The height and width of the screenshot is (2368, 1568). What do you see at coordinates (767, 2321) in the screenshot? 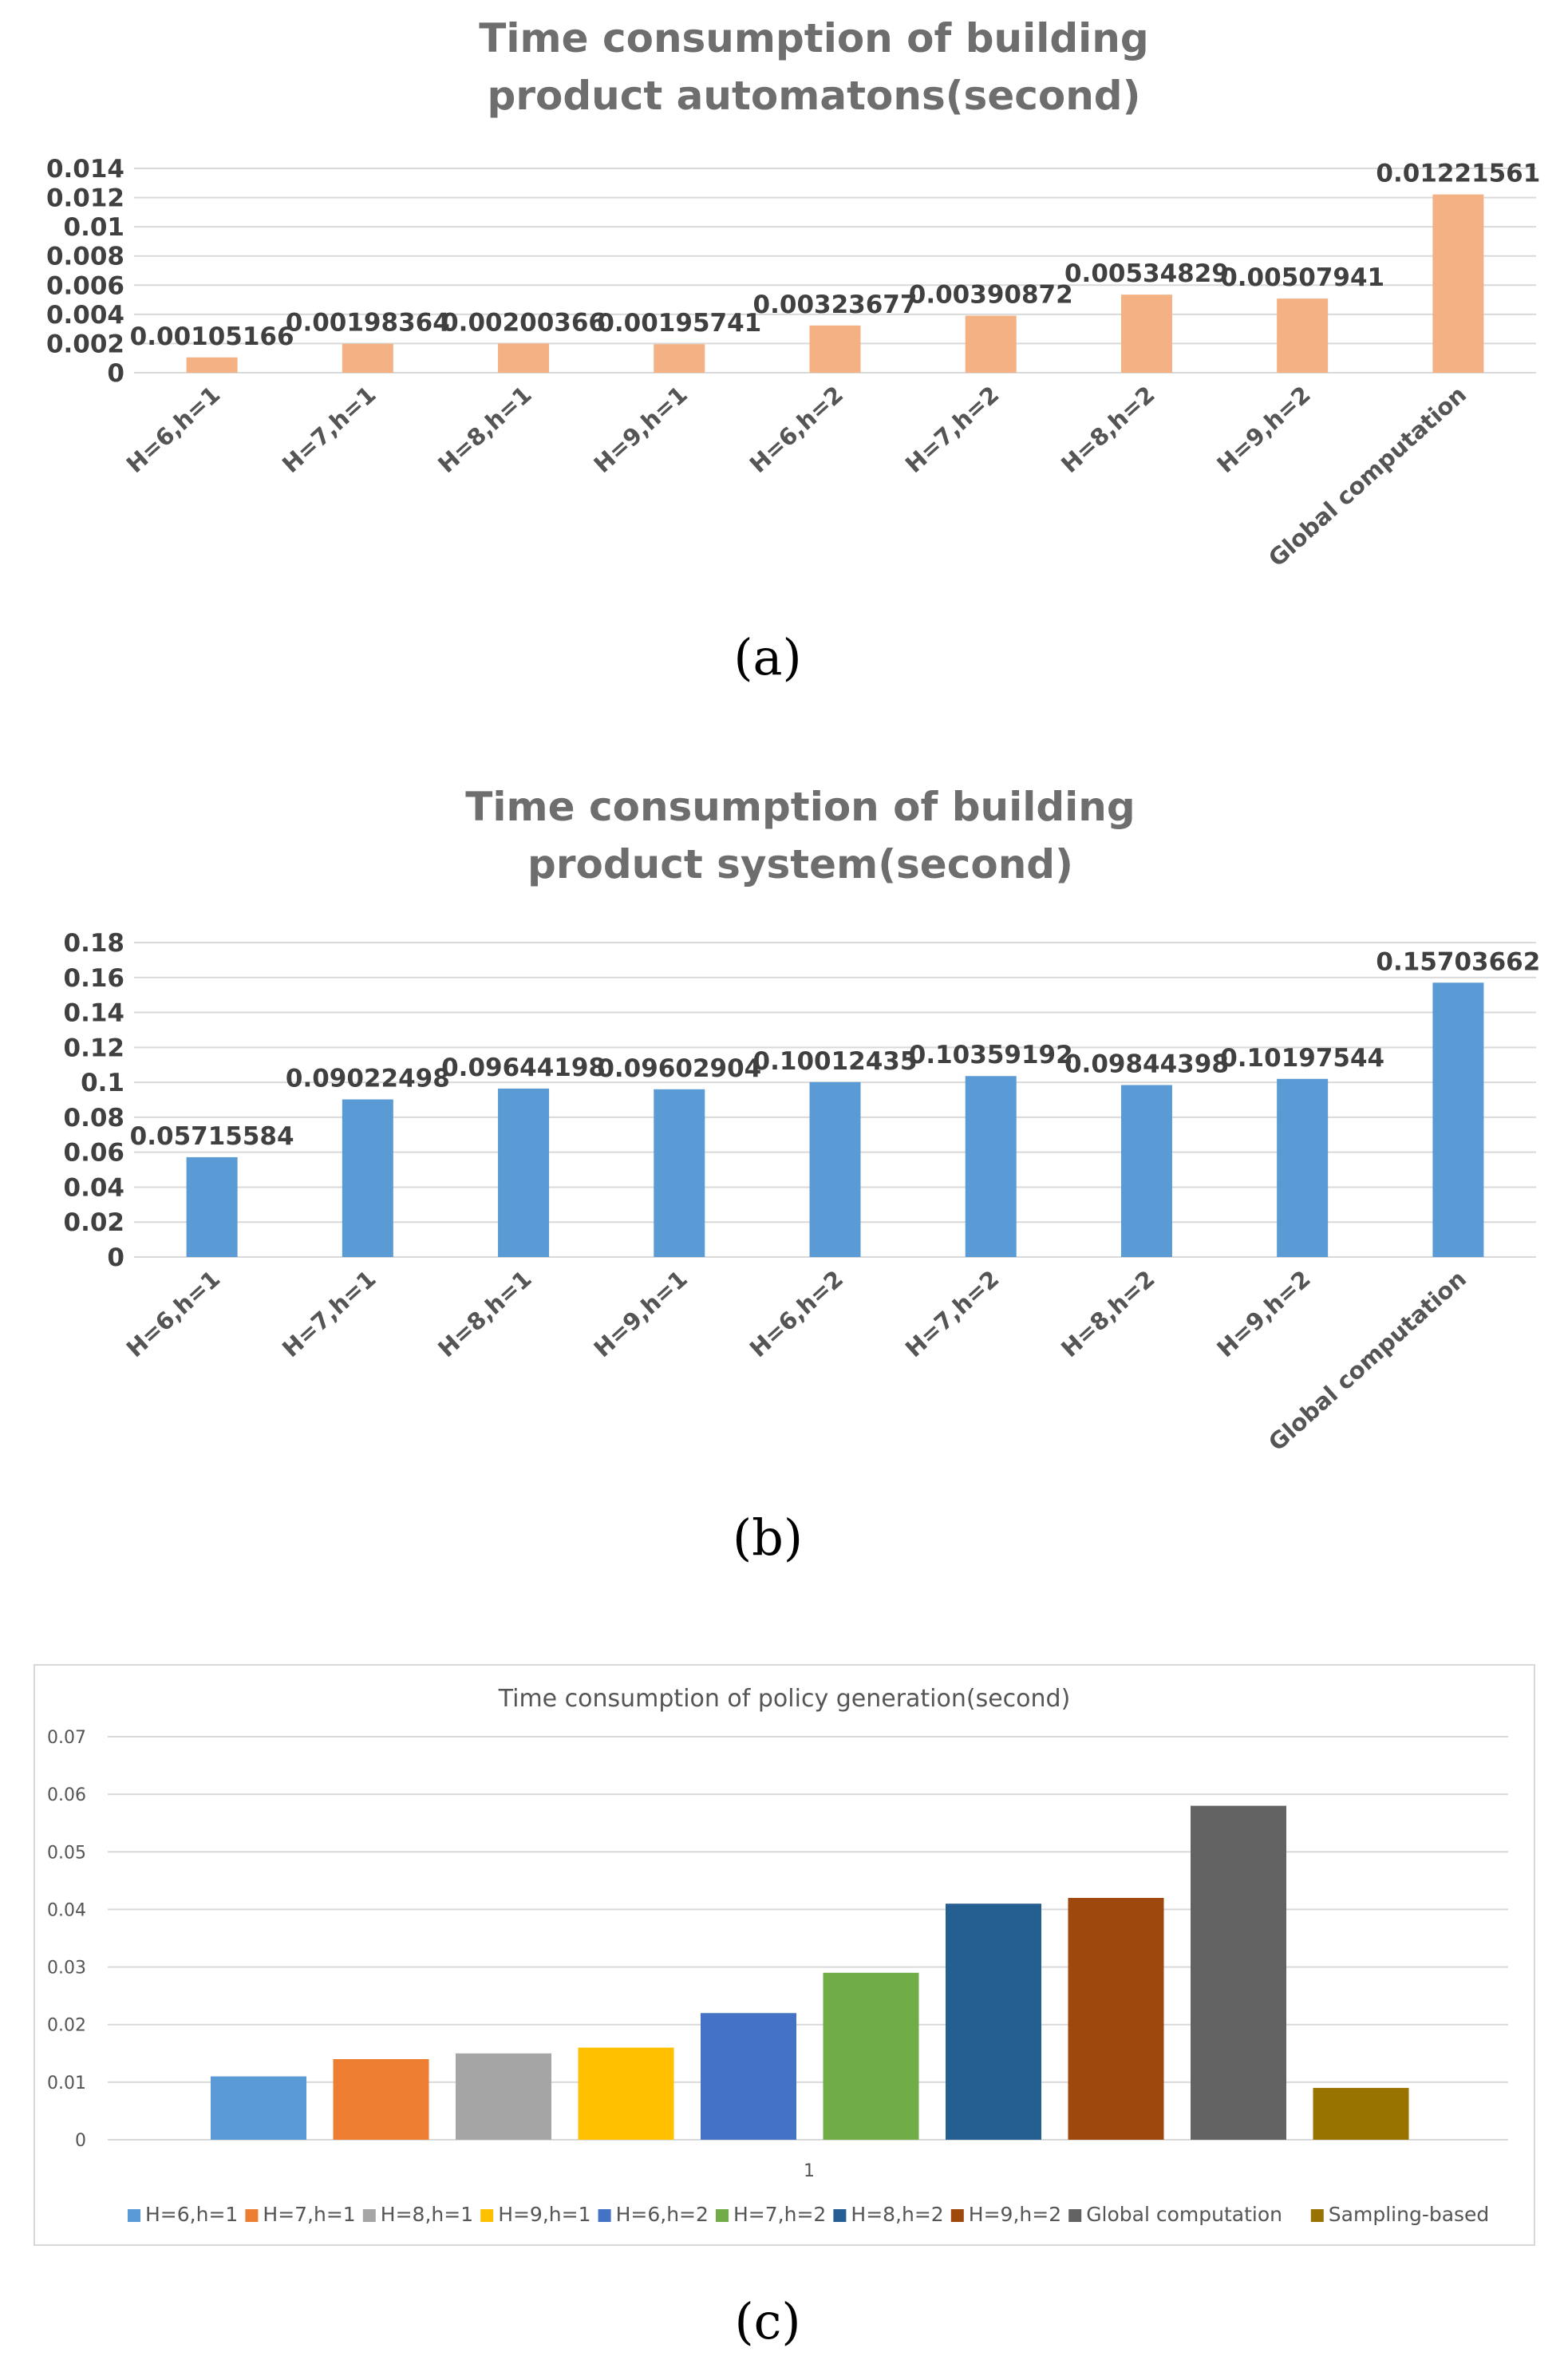
I see `chart-c-caption: (c)` at bounding box center [767, 2321].